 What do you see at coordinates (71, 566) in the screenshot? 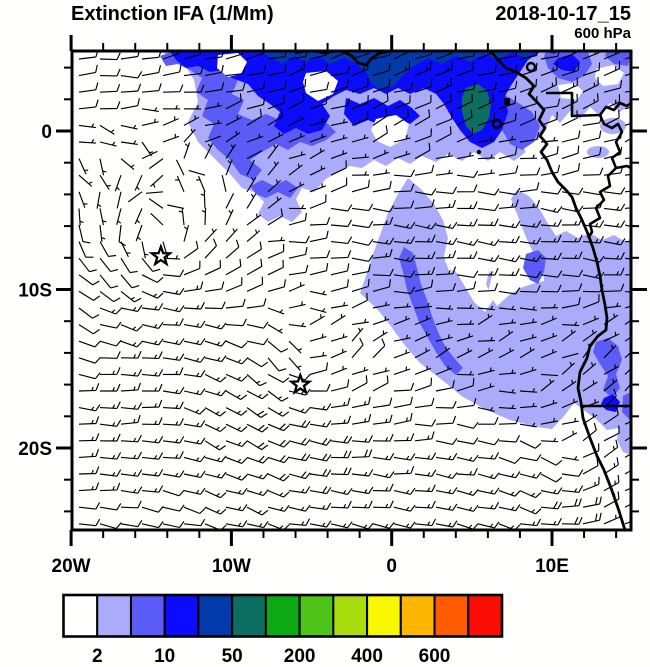
I see `x-axis-tick-label: 20W` at bounding box center [71, 566].